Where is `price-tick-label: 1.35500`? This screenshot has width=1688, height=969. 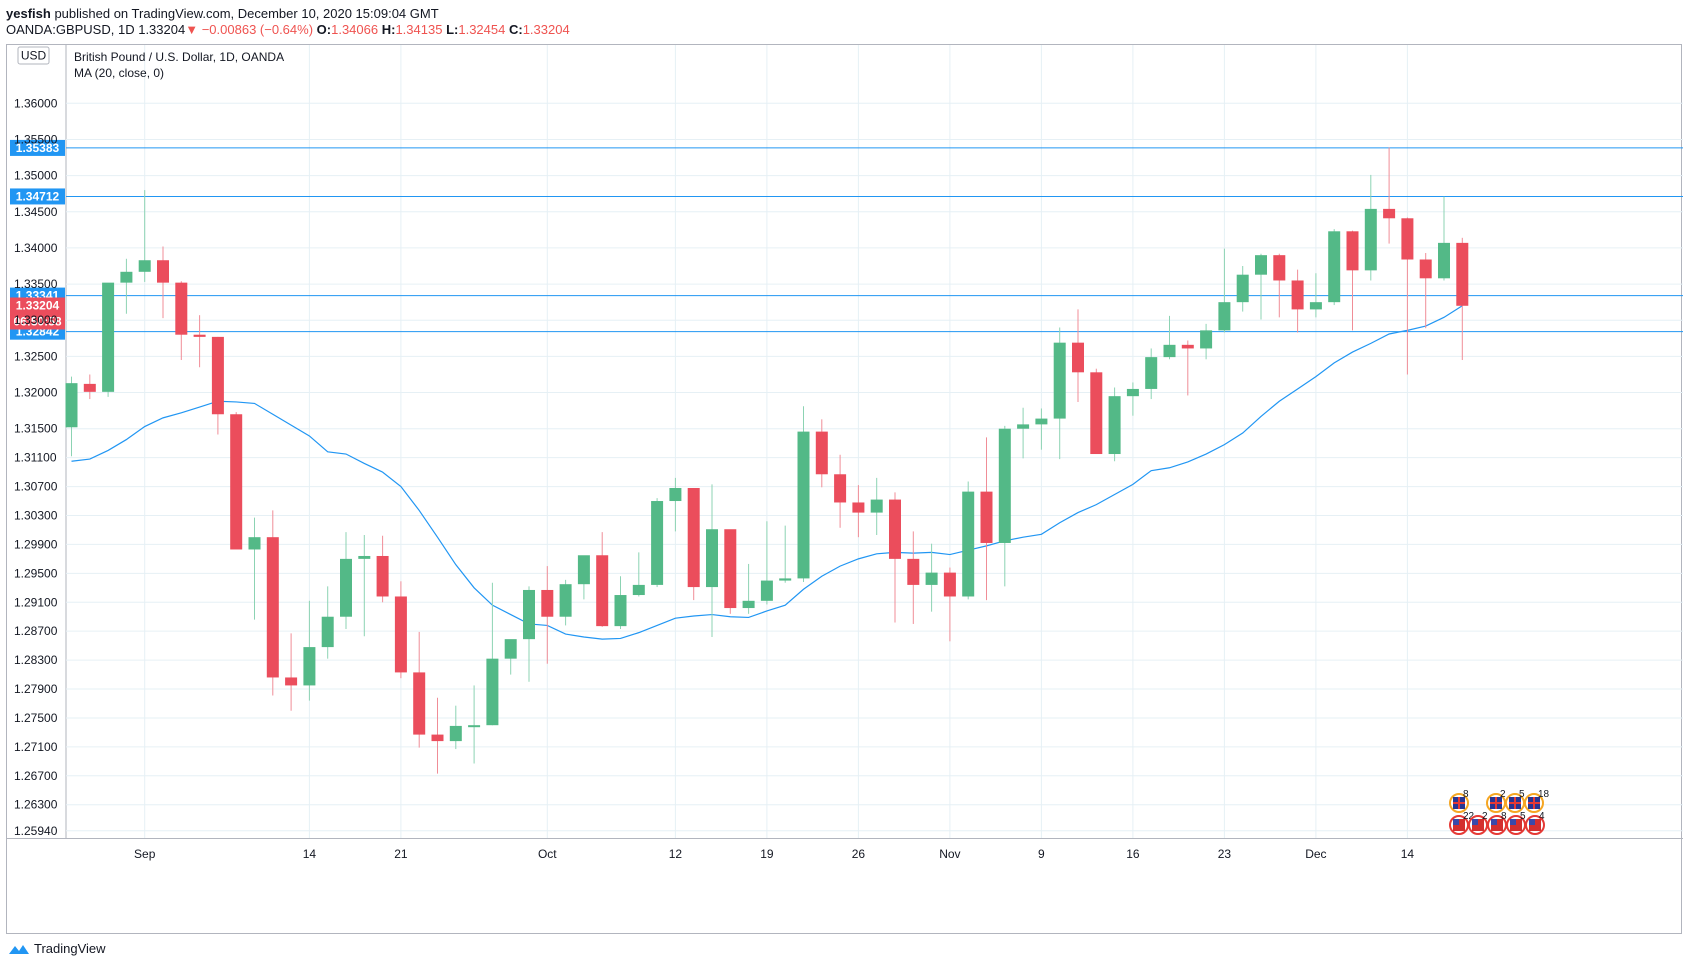
price-tick-label: 1.35500 is located at coordinates (36, 139).